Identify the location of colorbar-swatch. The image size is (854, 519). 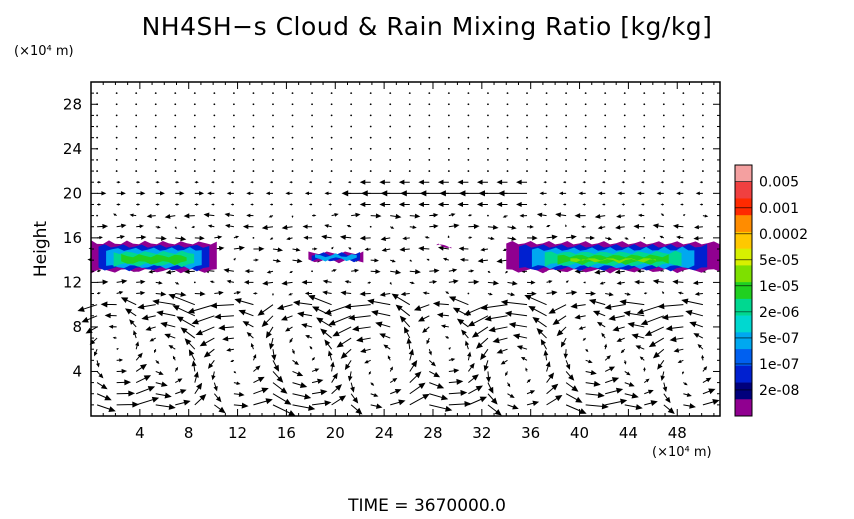
(743, 190).